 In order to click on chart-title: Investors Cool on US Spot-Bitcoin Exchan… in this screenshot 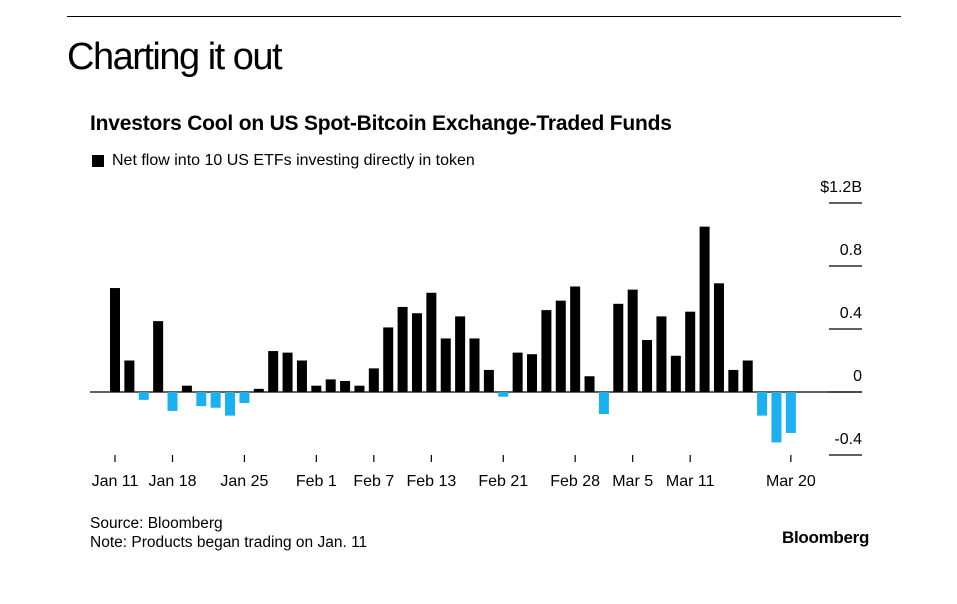, I will do `click(381, 123)`.